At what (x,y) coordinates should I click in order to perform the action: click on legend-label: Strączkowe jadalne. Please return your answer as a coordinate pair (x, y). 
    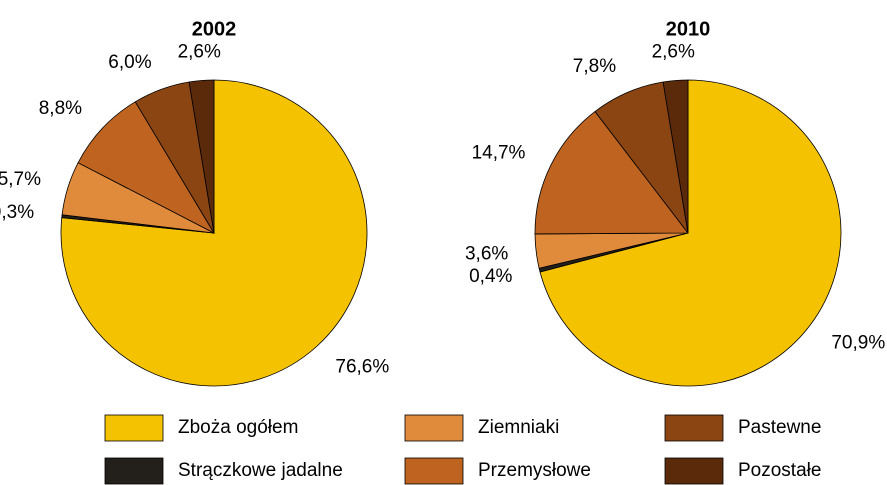
    Looking at the image, I should click on (260, 470).